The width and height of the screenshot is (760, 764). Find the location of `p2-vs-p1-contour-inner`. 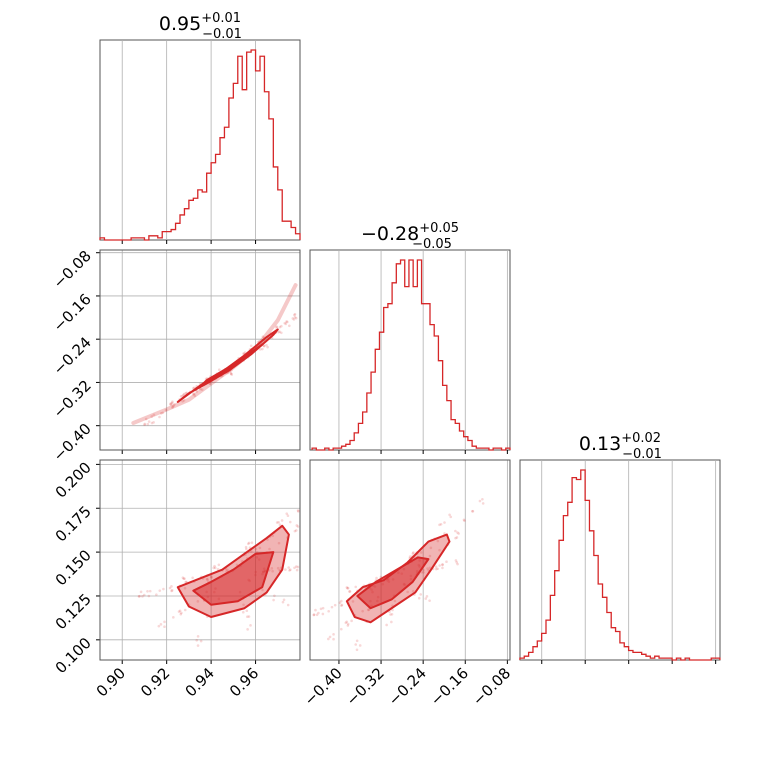

p2-vs-p1-contour-inner is located at coordinates (393, 583).